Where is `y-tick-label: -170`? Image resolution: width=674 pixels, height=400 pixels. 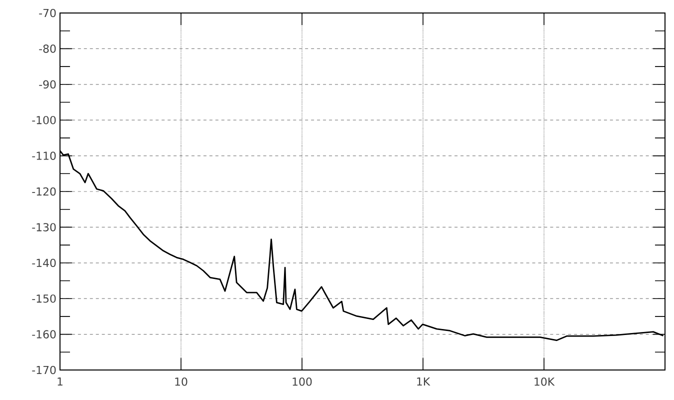 y-tick-label: -170 is located at coordinates (44, 370).